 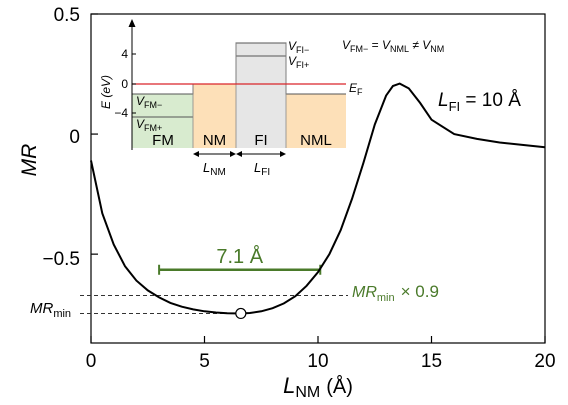 I want to click on x-tick-label: 0, so click(x=91, y=361).